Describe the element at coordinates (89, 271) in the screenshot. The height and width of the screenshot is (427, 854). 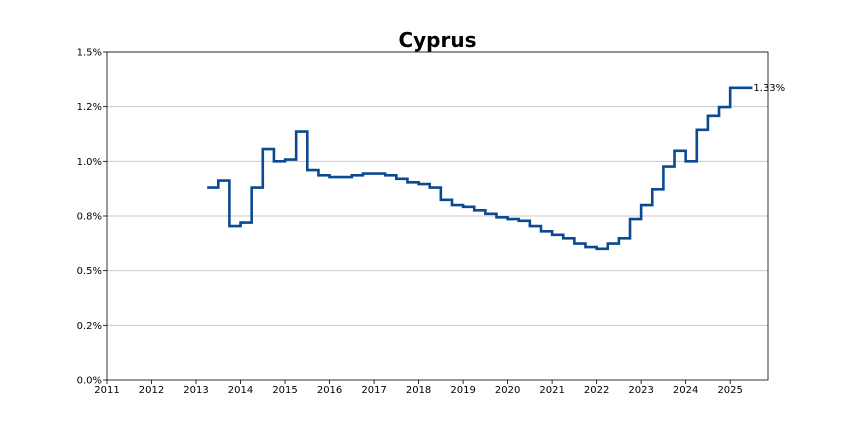
I see `y-tick-label: 0.5%` at that location.